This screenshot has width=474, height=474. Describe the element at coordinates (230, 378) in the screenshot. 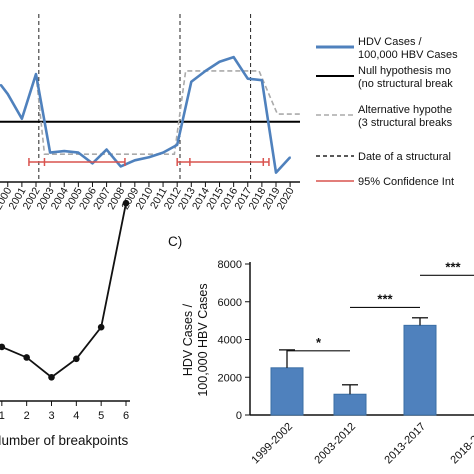

I see `c-y-tick-label-2000: 2000` at that location.